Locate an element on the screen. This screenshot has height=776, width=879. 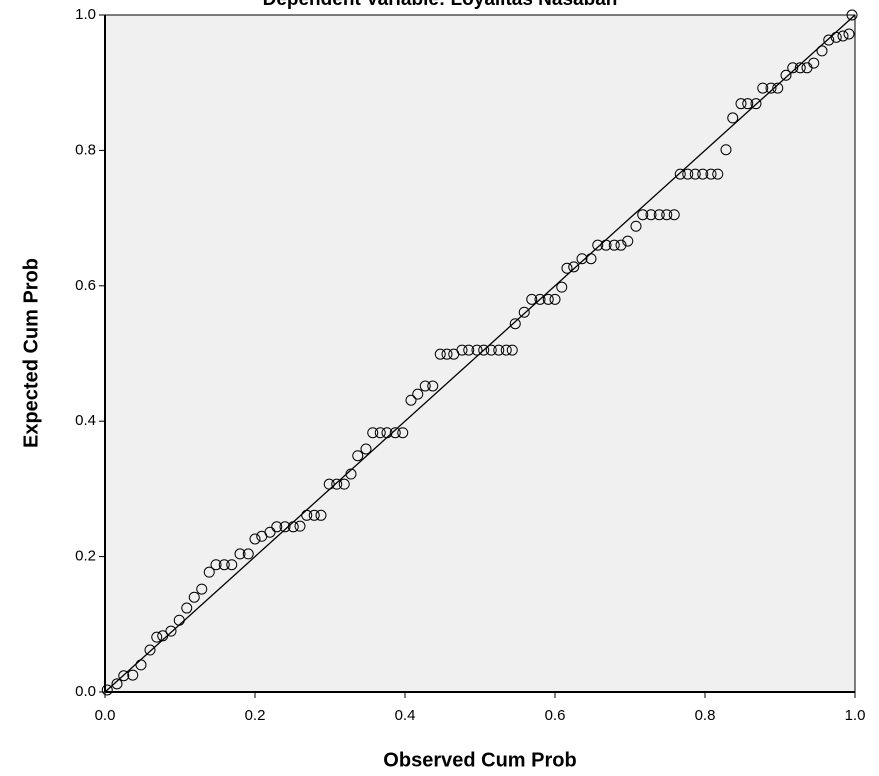
x-tick-label: 0.8 is located at coordinates (705, 715).